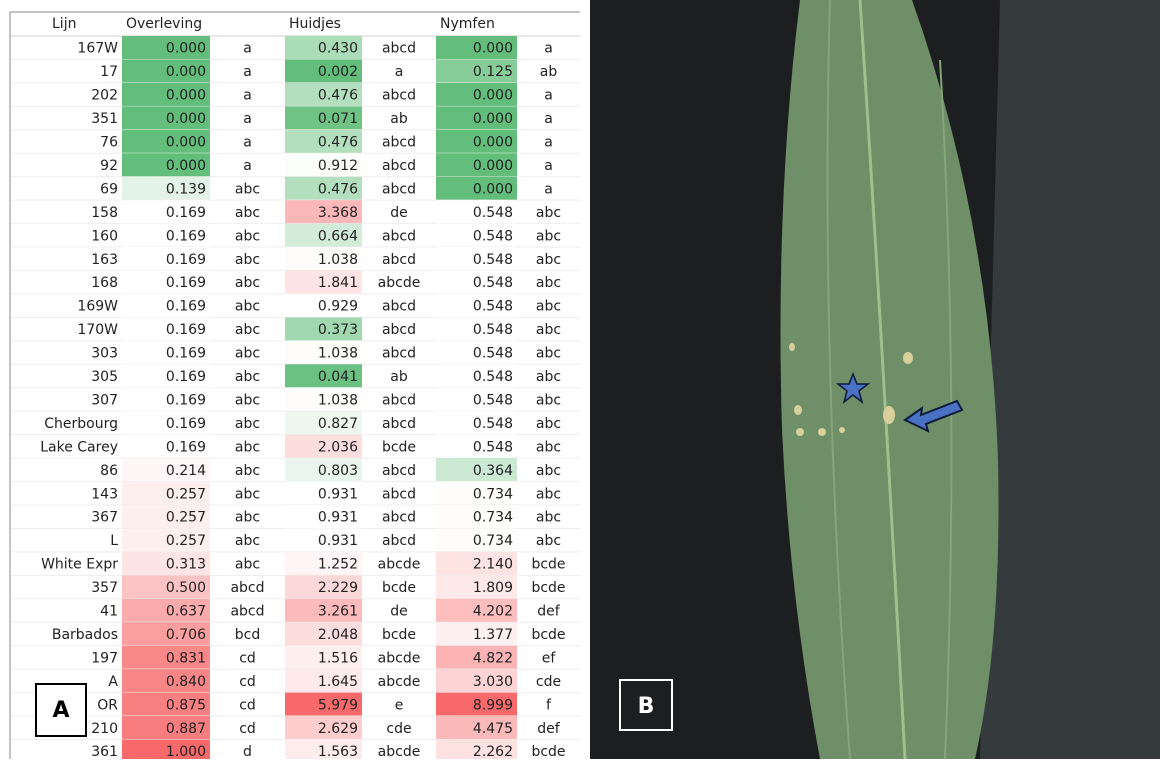 The width and height of the screenshot is (1160, 763). I want to click on cell-letters: f, so click(549, 705).